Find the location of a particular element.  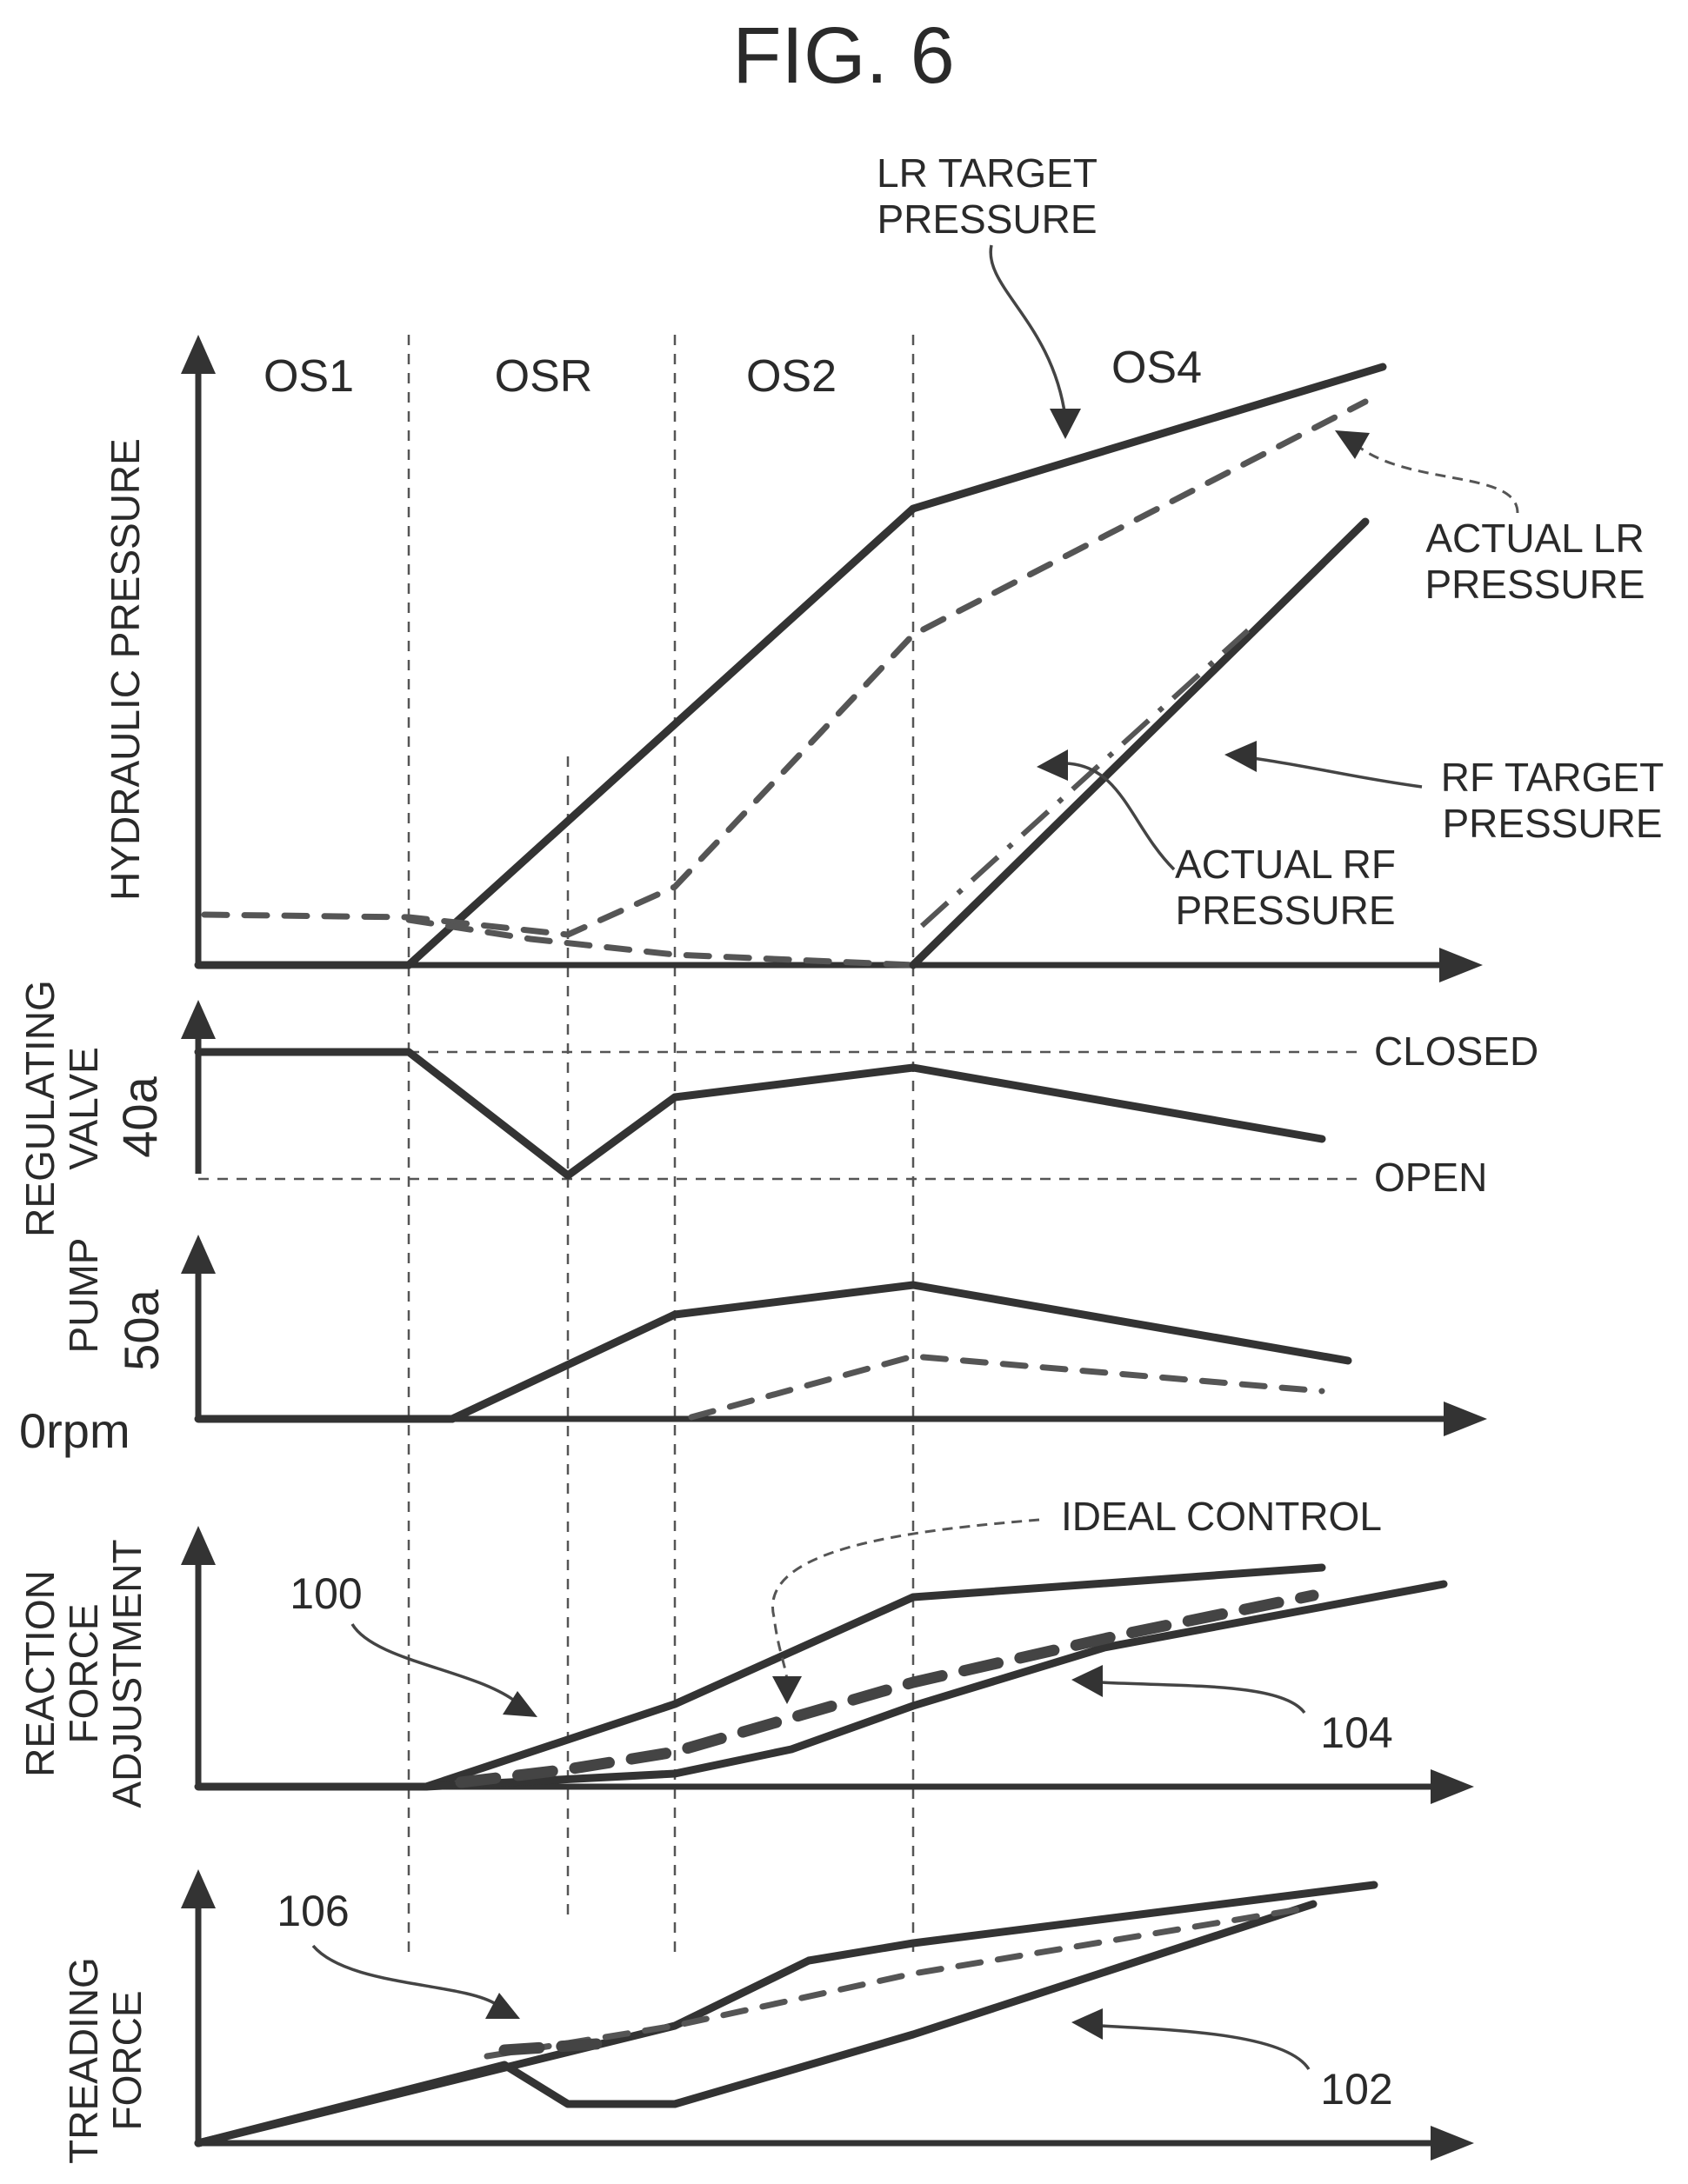

actual-lr-label: ACTUAL LR is located at coordinates (1534, 538).